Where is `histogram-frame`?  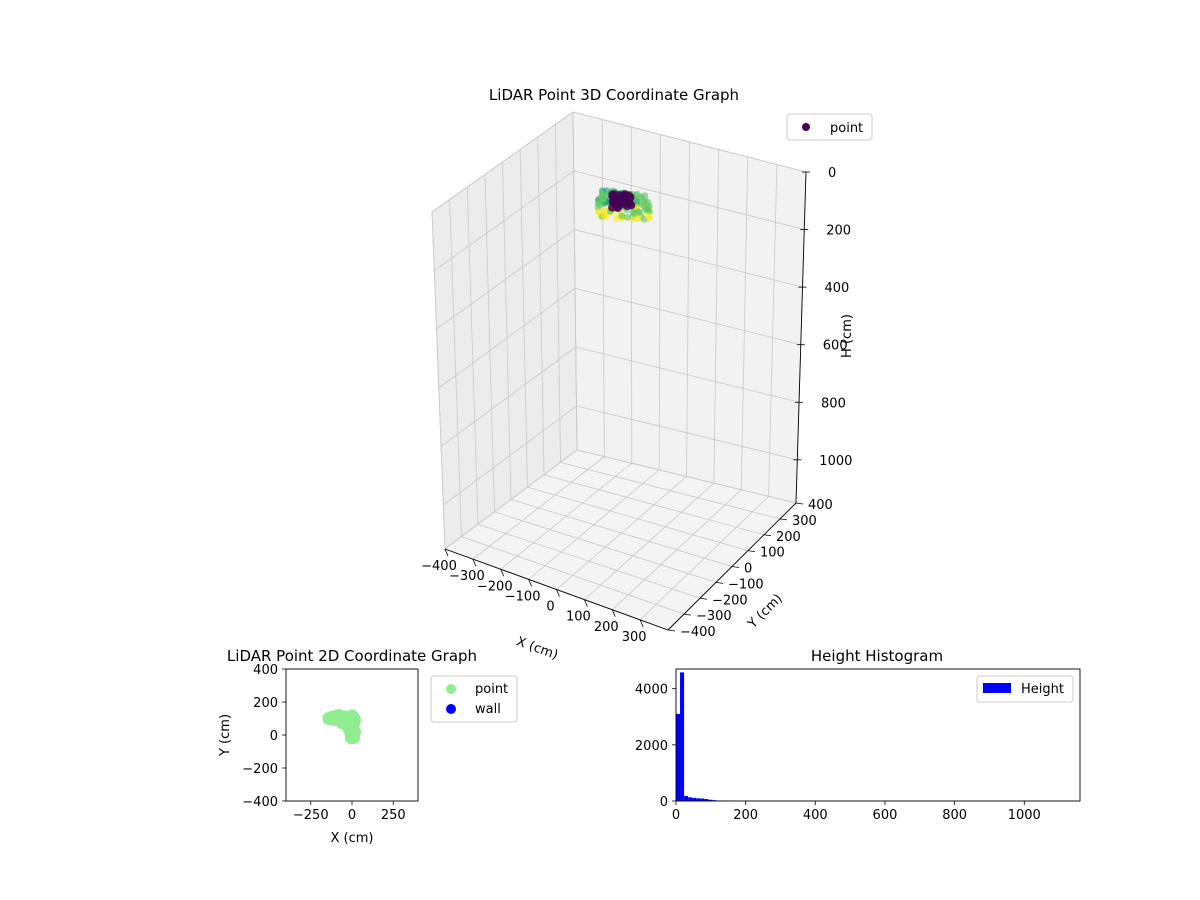 histogram-frame is located at coordinates (878, 735).